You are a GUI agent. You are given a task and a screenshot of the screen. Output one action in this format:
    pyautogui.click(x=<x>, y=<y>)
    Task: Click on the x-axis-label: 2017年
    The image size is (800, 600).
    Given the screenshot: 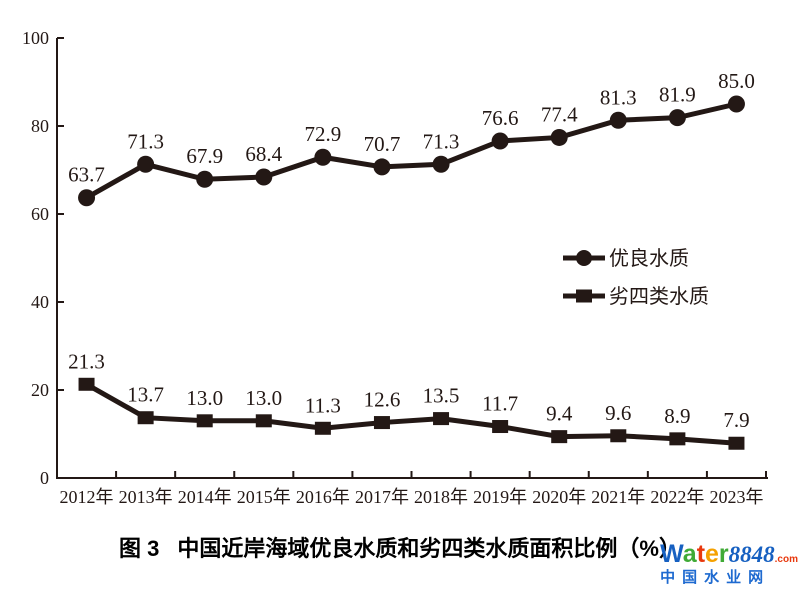 What is the action you would take?
    pyautogui.click(x=382, y=497)
    